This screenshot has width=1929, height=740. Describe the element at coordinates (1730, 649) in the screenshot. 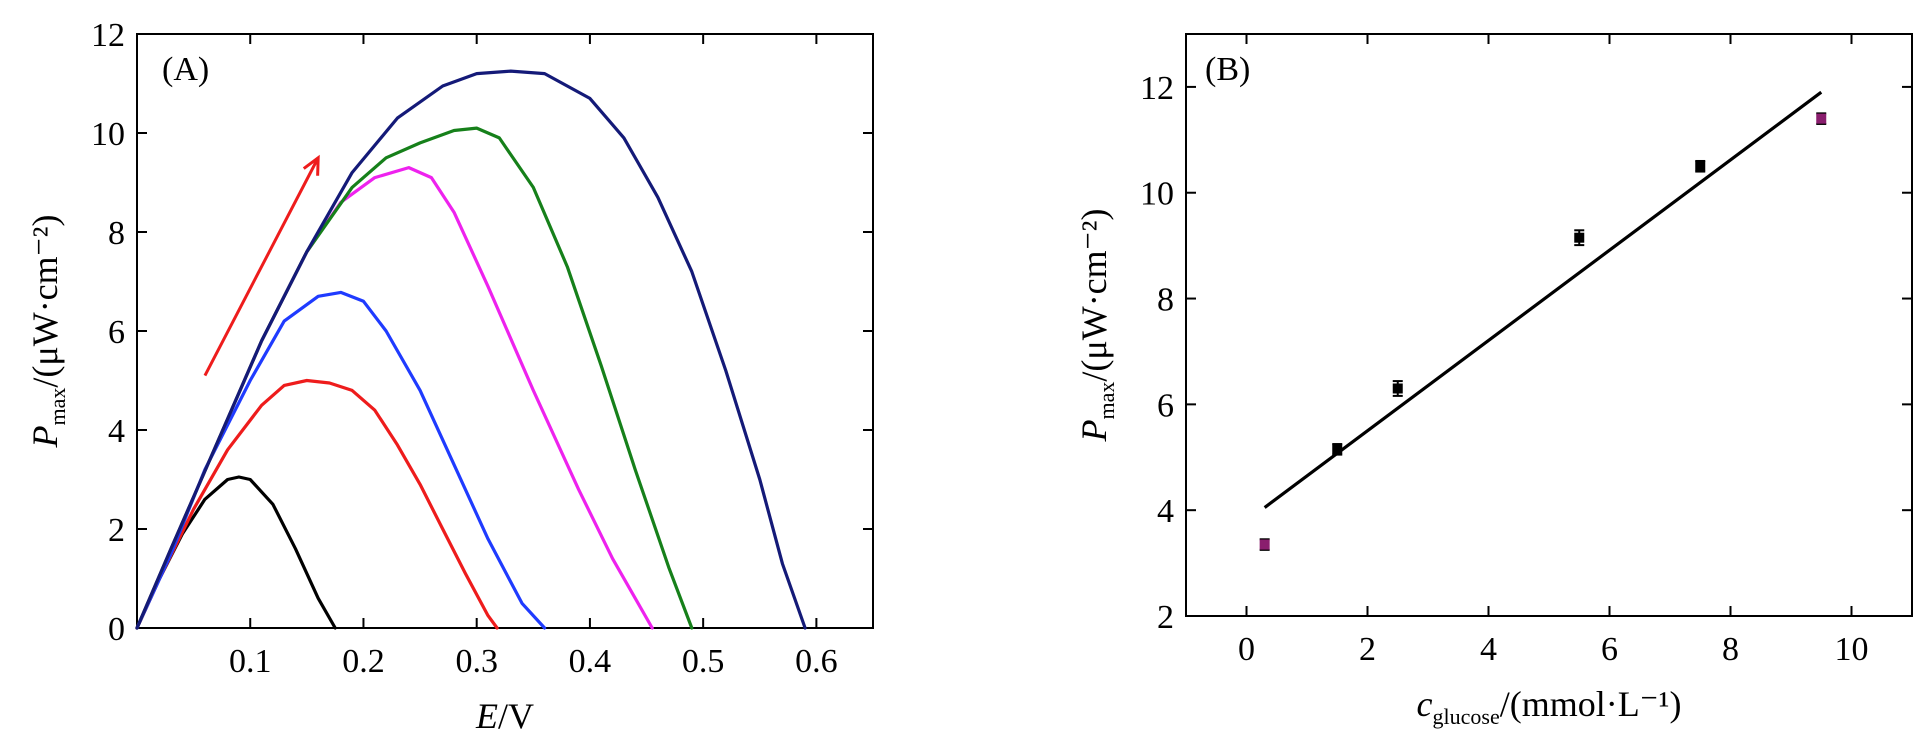

I see `x-tick-label: 8` at that location.